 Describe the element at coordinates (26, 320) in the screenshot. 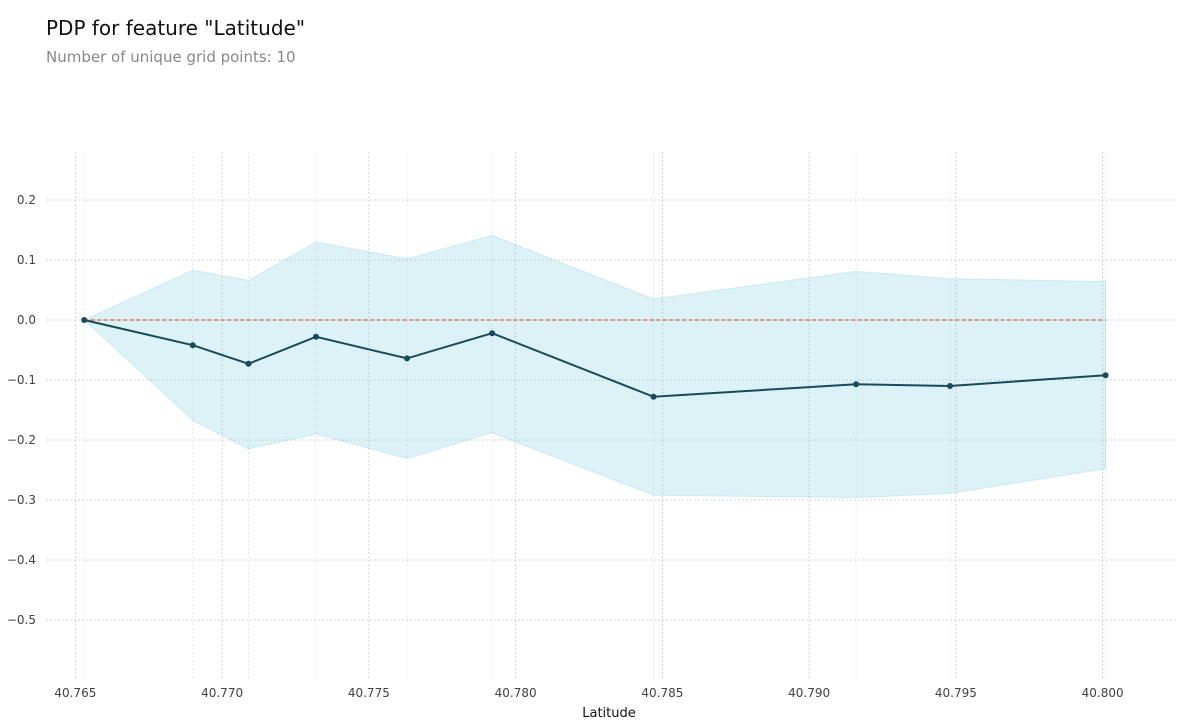

I see `y-tick-label: 0.0` at that location.